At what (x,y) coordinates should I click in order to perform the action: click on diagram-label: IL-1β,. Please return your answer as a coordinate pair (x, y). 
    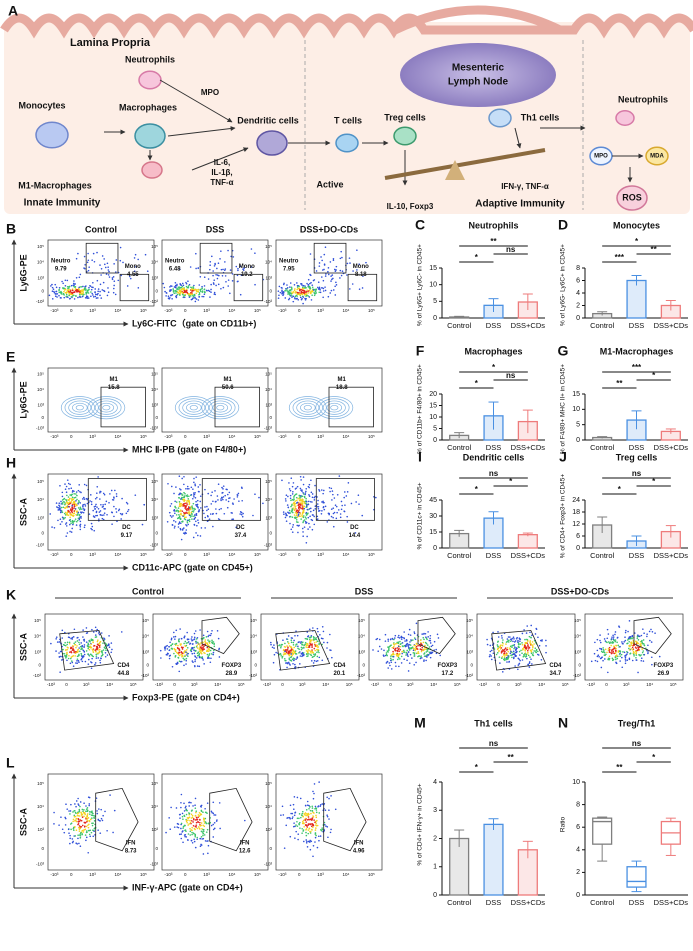
    Looking at the image, I should click on (221, 172).